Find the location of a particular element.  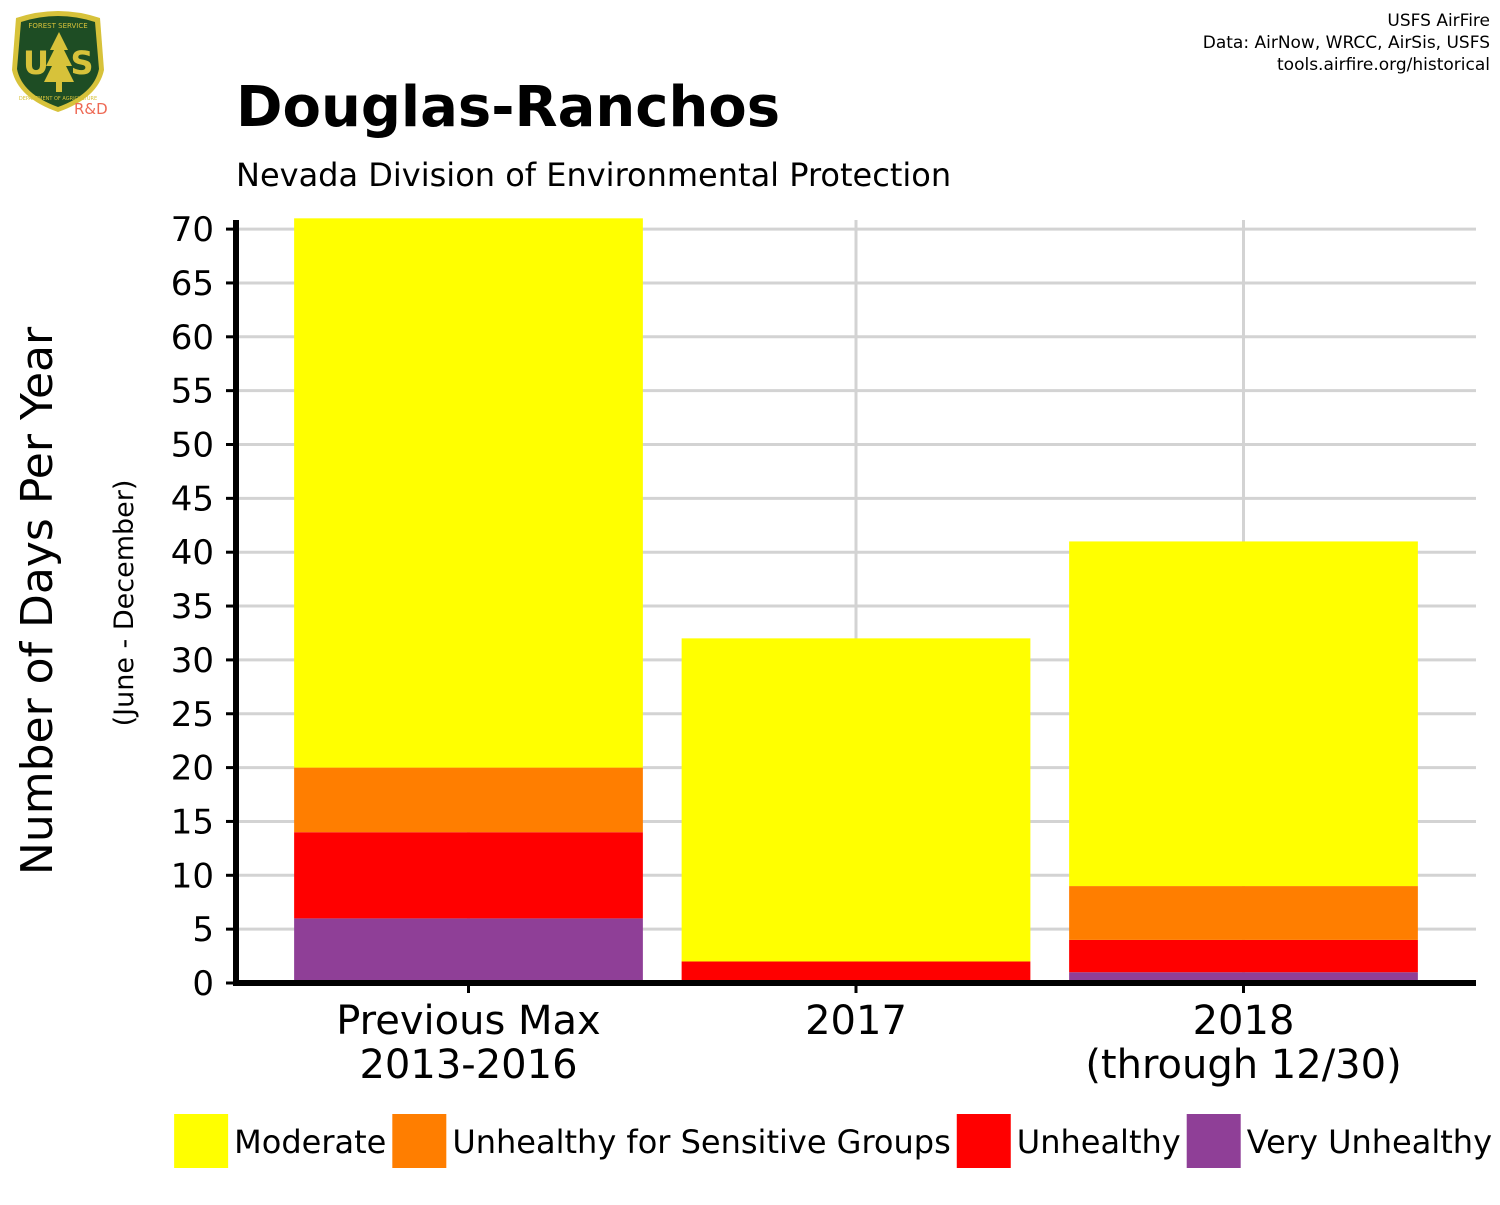

y-tick-label: 10 is located at coordinates (192, 876).